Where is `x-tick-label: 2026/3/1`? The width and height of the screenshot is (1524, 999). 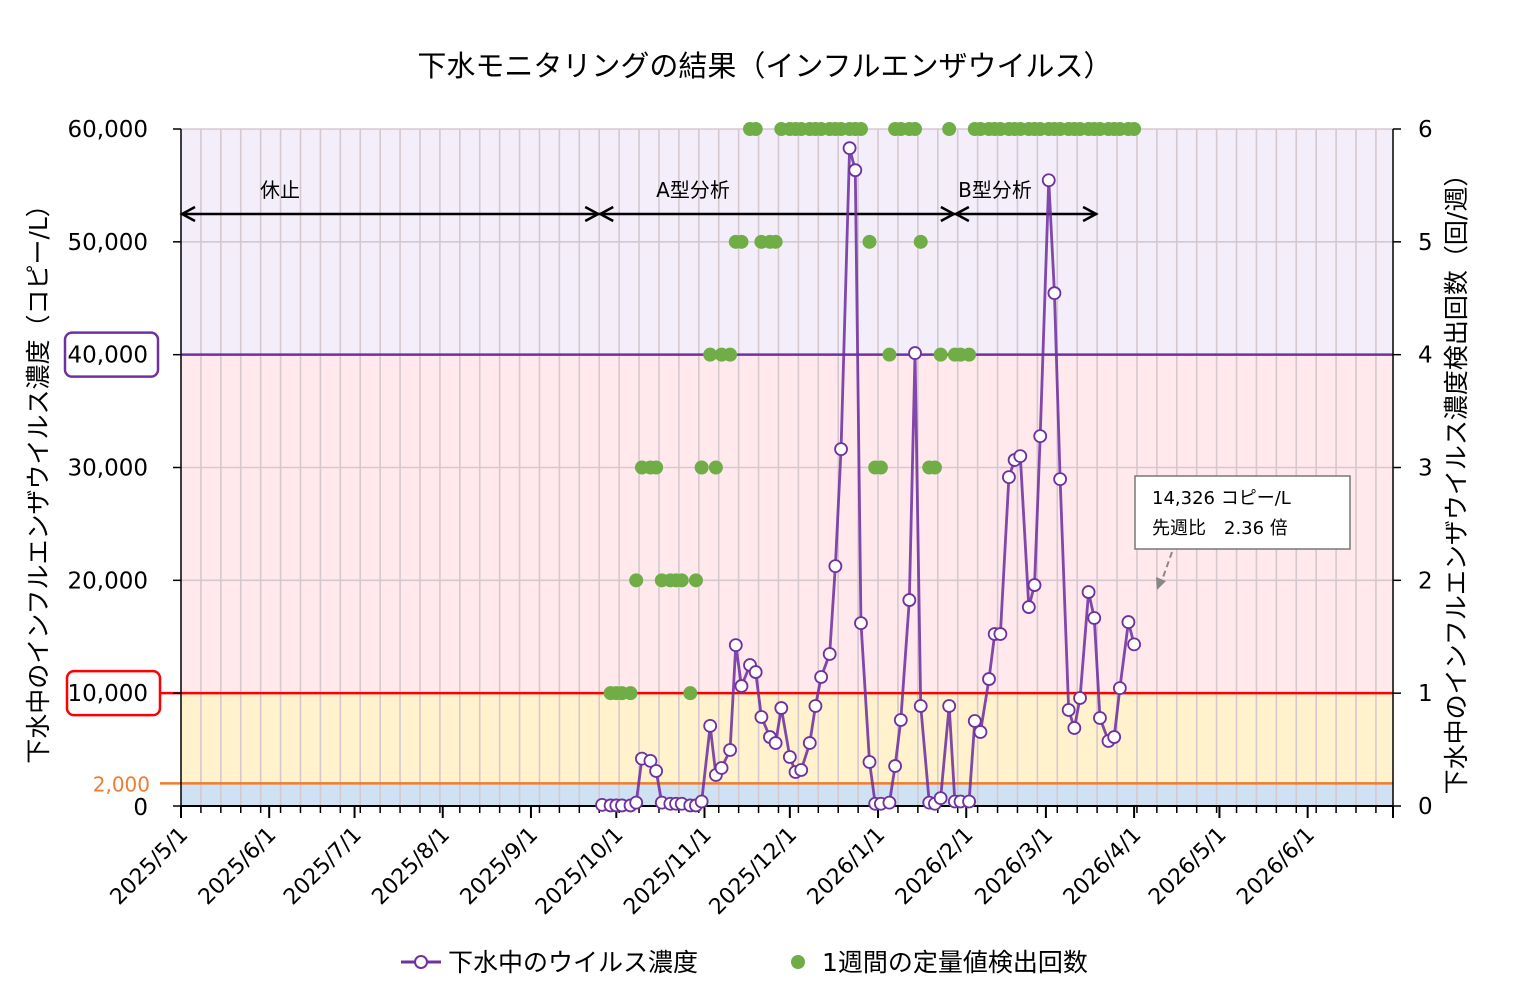
x-tick-label: 2026/3/1 is located at coordinates (1015, 867).